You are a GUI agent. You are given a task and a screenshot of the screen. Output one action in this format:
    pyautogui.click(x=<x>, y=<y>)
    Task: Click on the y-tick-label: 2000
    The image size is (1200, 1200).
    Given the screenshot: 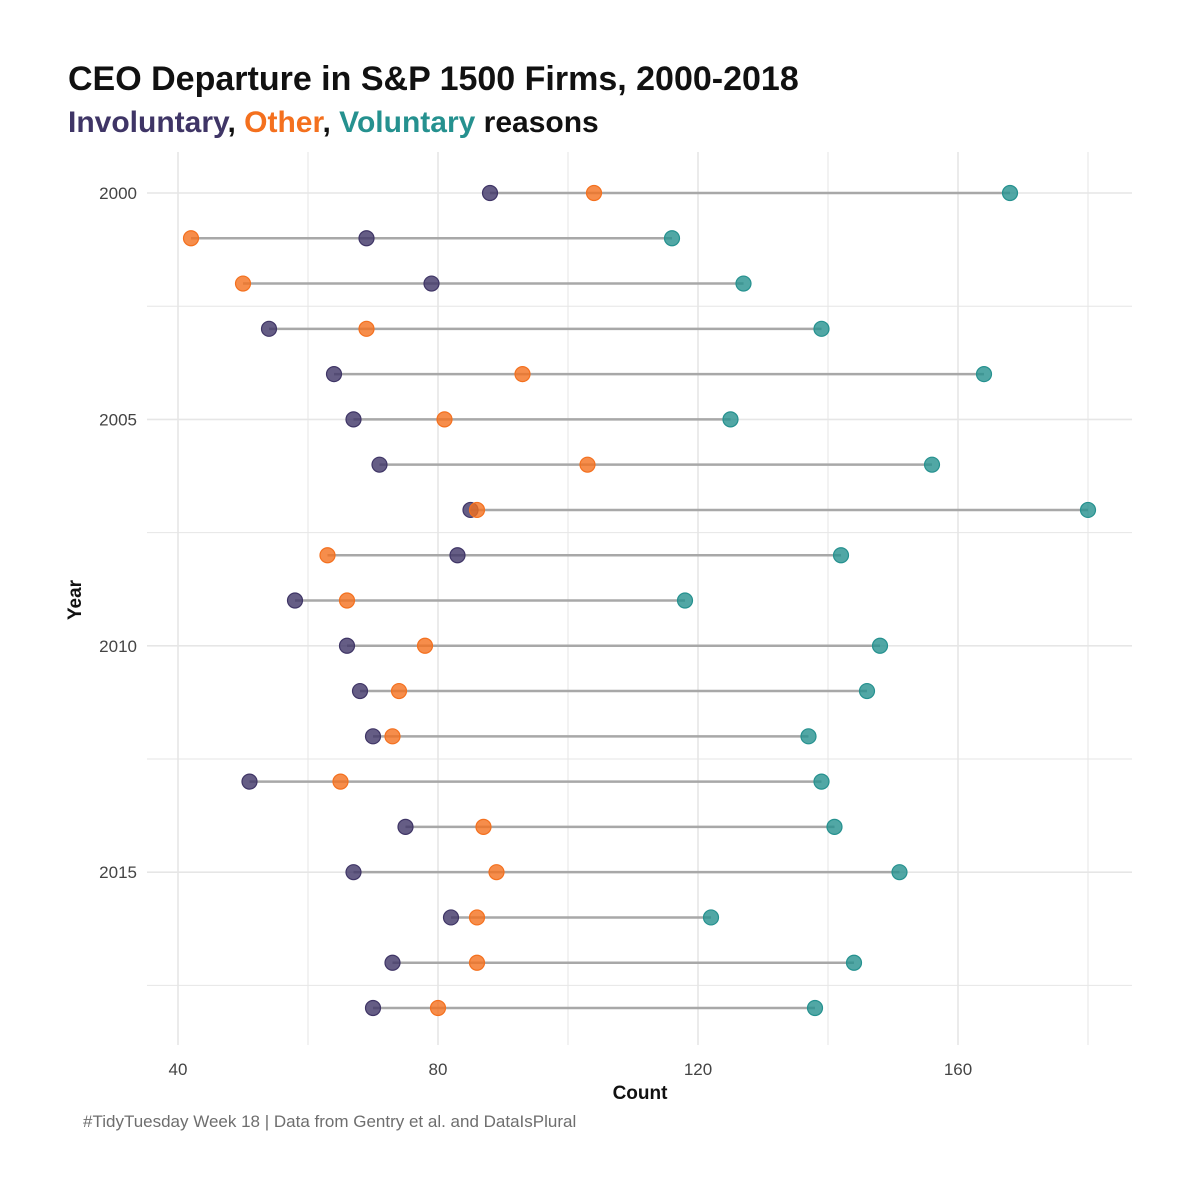 What is the action you would take?
    pyautogui.click(x=118, y=193)
    